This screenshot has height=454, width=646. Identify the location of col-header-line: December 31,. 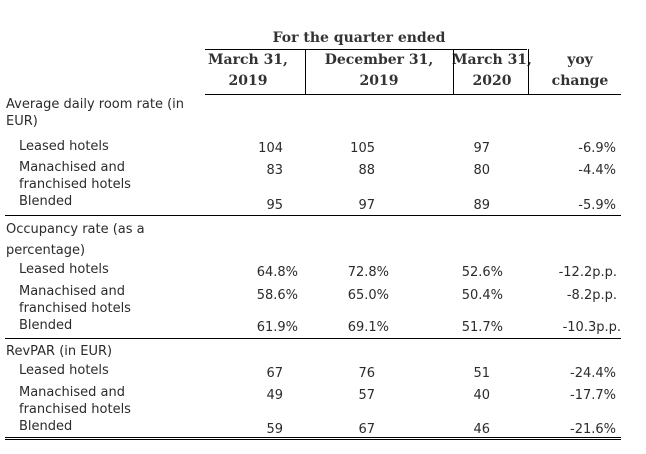
(379, 60).